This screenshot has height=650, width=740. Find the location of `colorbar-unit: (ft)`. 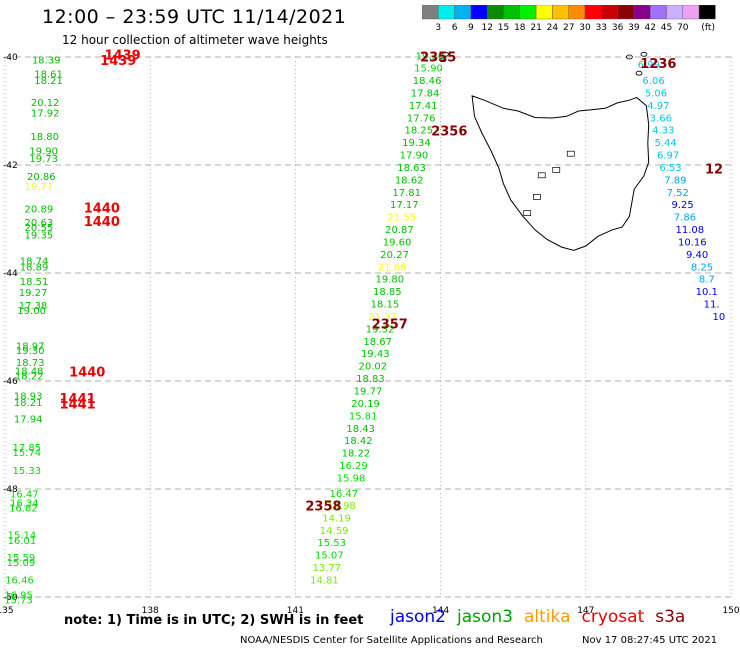

colorbar-unit: (ft) is located at coordinates (708, 28).